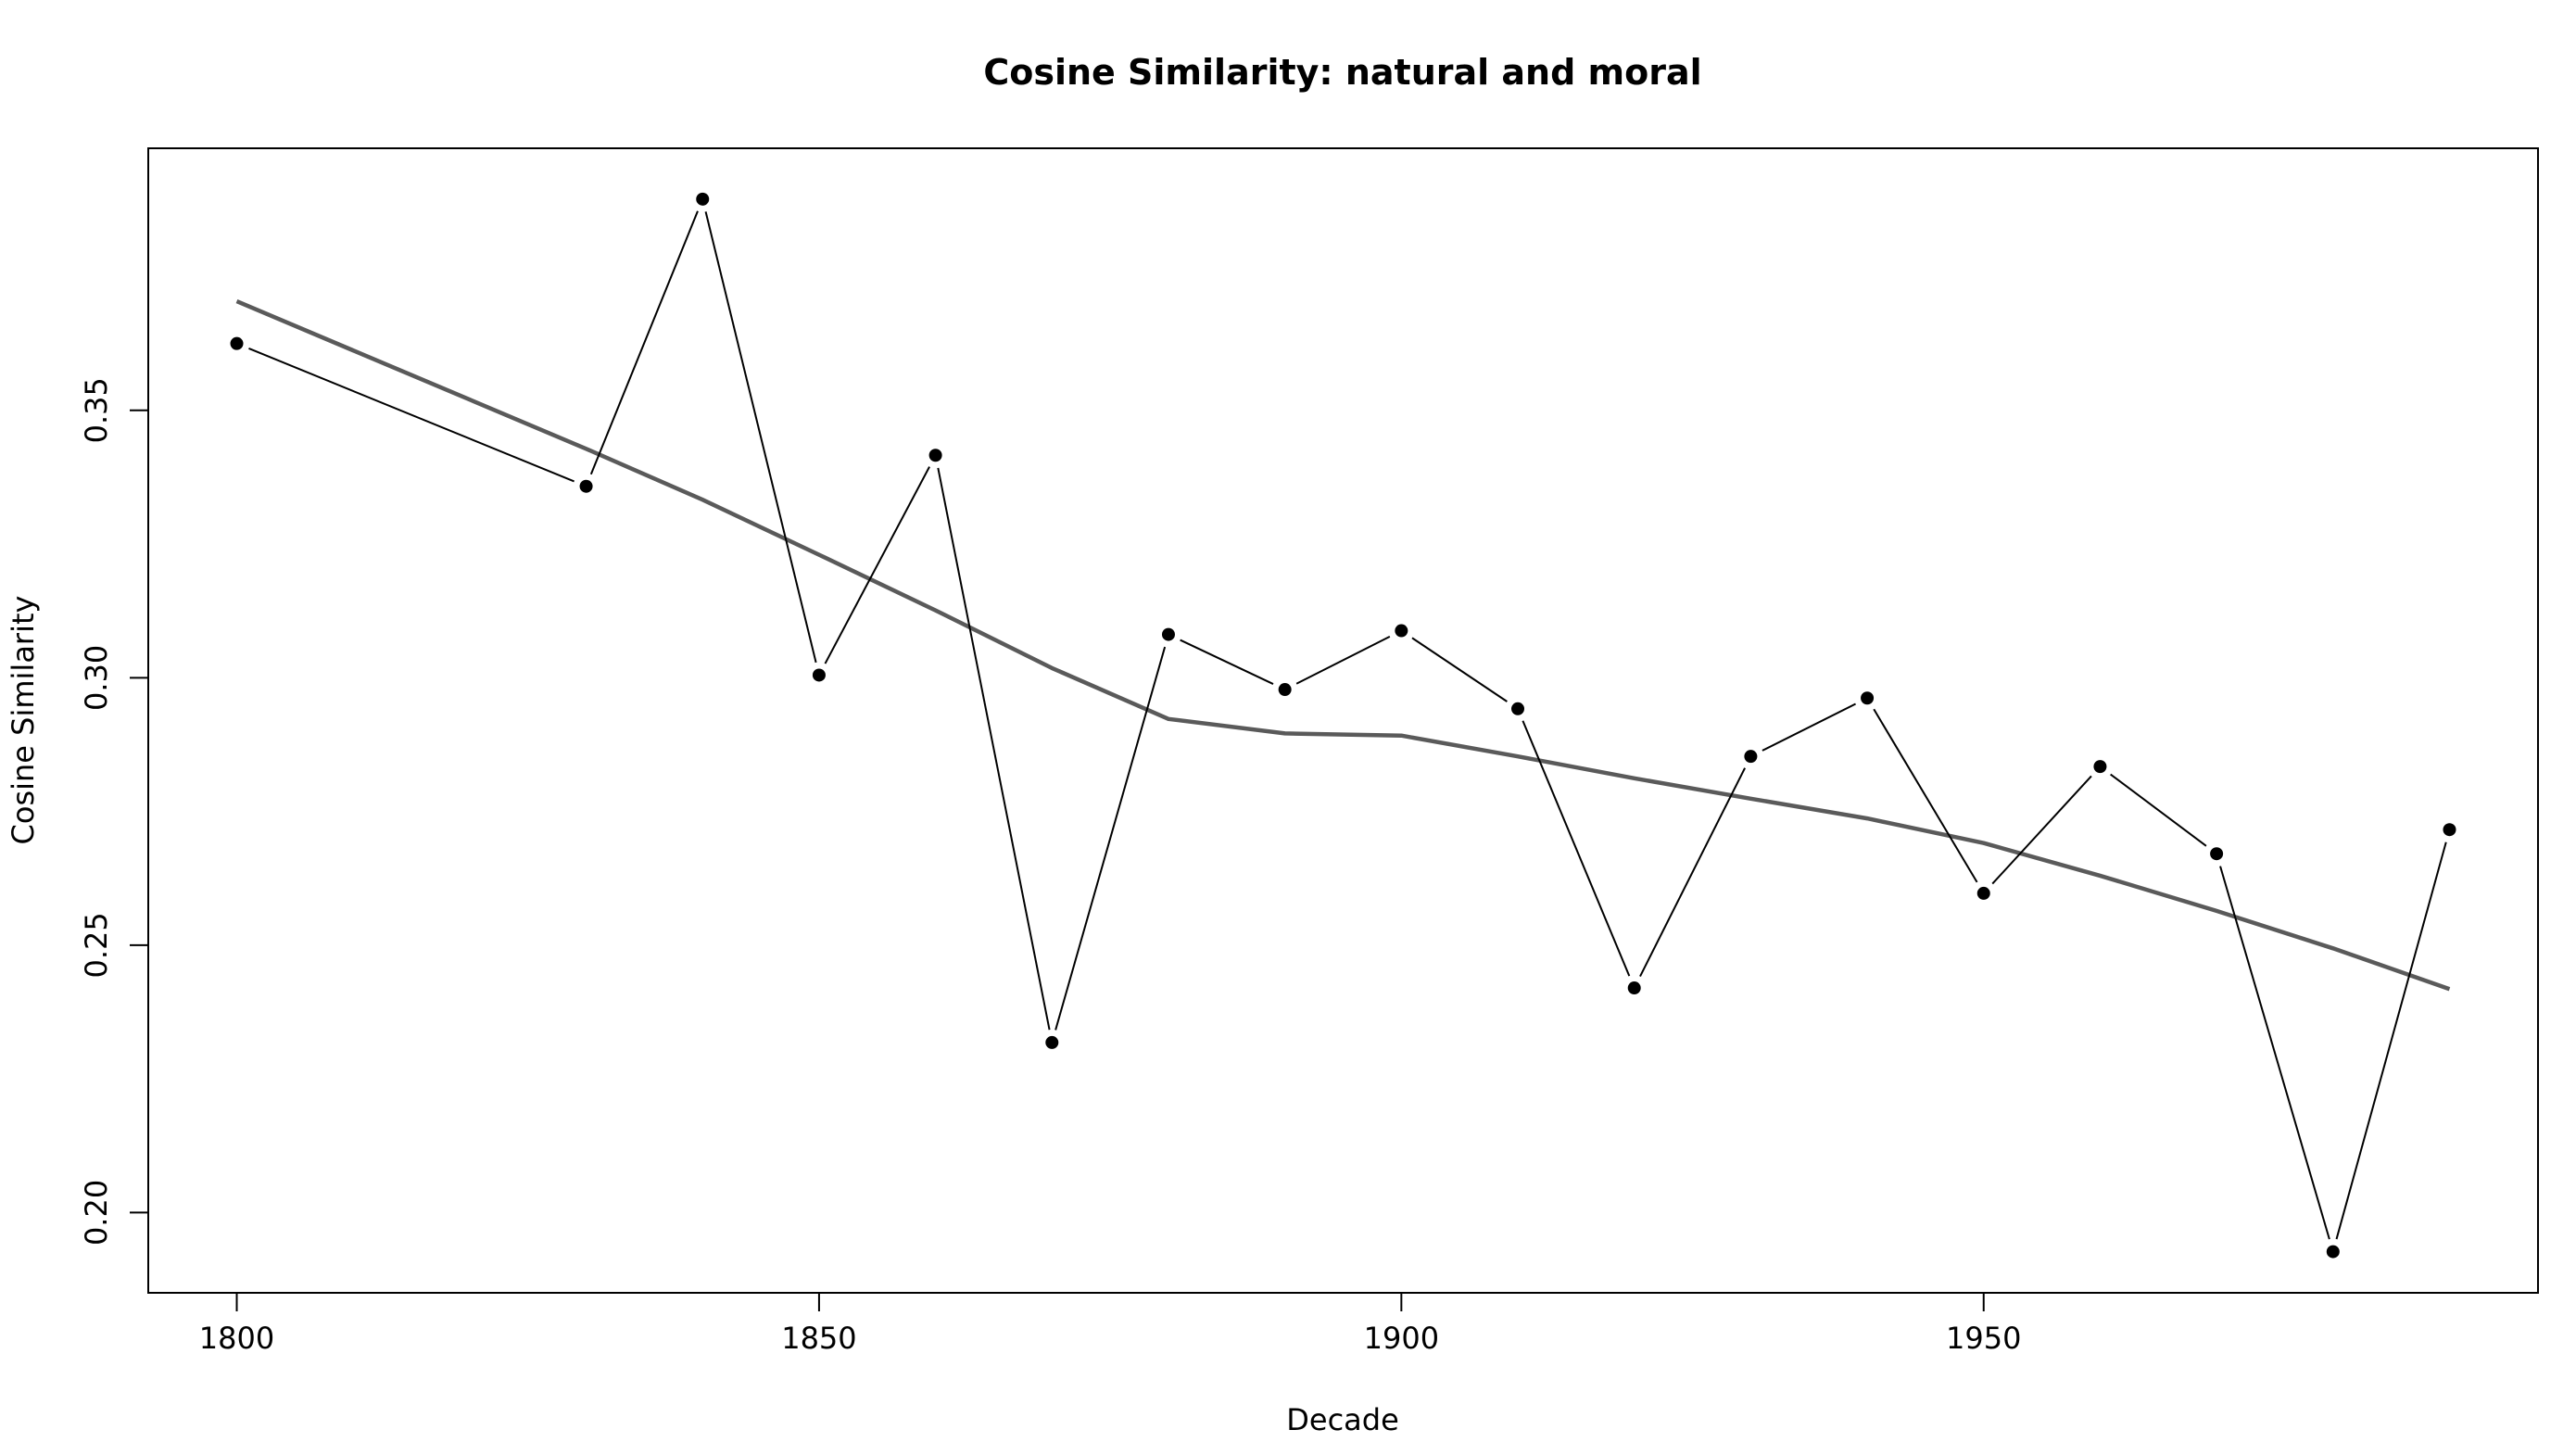 The height and width of the screenshot is (1455, 2576). What do you see at coordinates (1401, 1338) in the screenshot?
I see `x-tick-label: 1900` at bounding box center [1401, 1338].